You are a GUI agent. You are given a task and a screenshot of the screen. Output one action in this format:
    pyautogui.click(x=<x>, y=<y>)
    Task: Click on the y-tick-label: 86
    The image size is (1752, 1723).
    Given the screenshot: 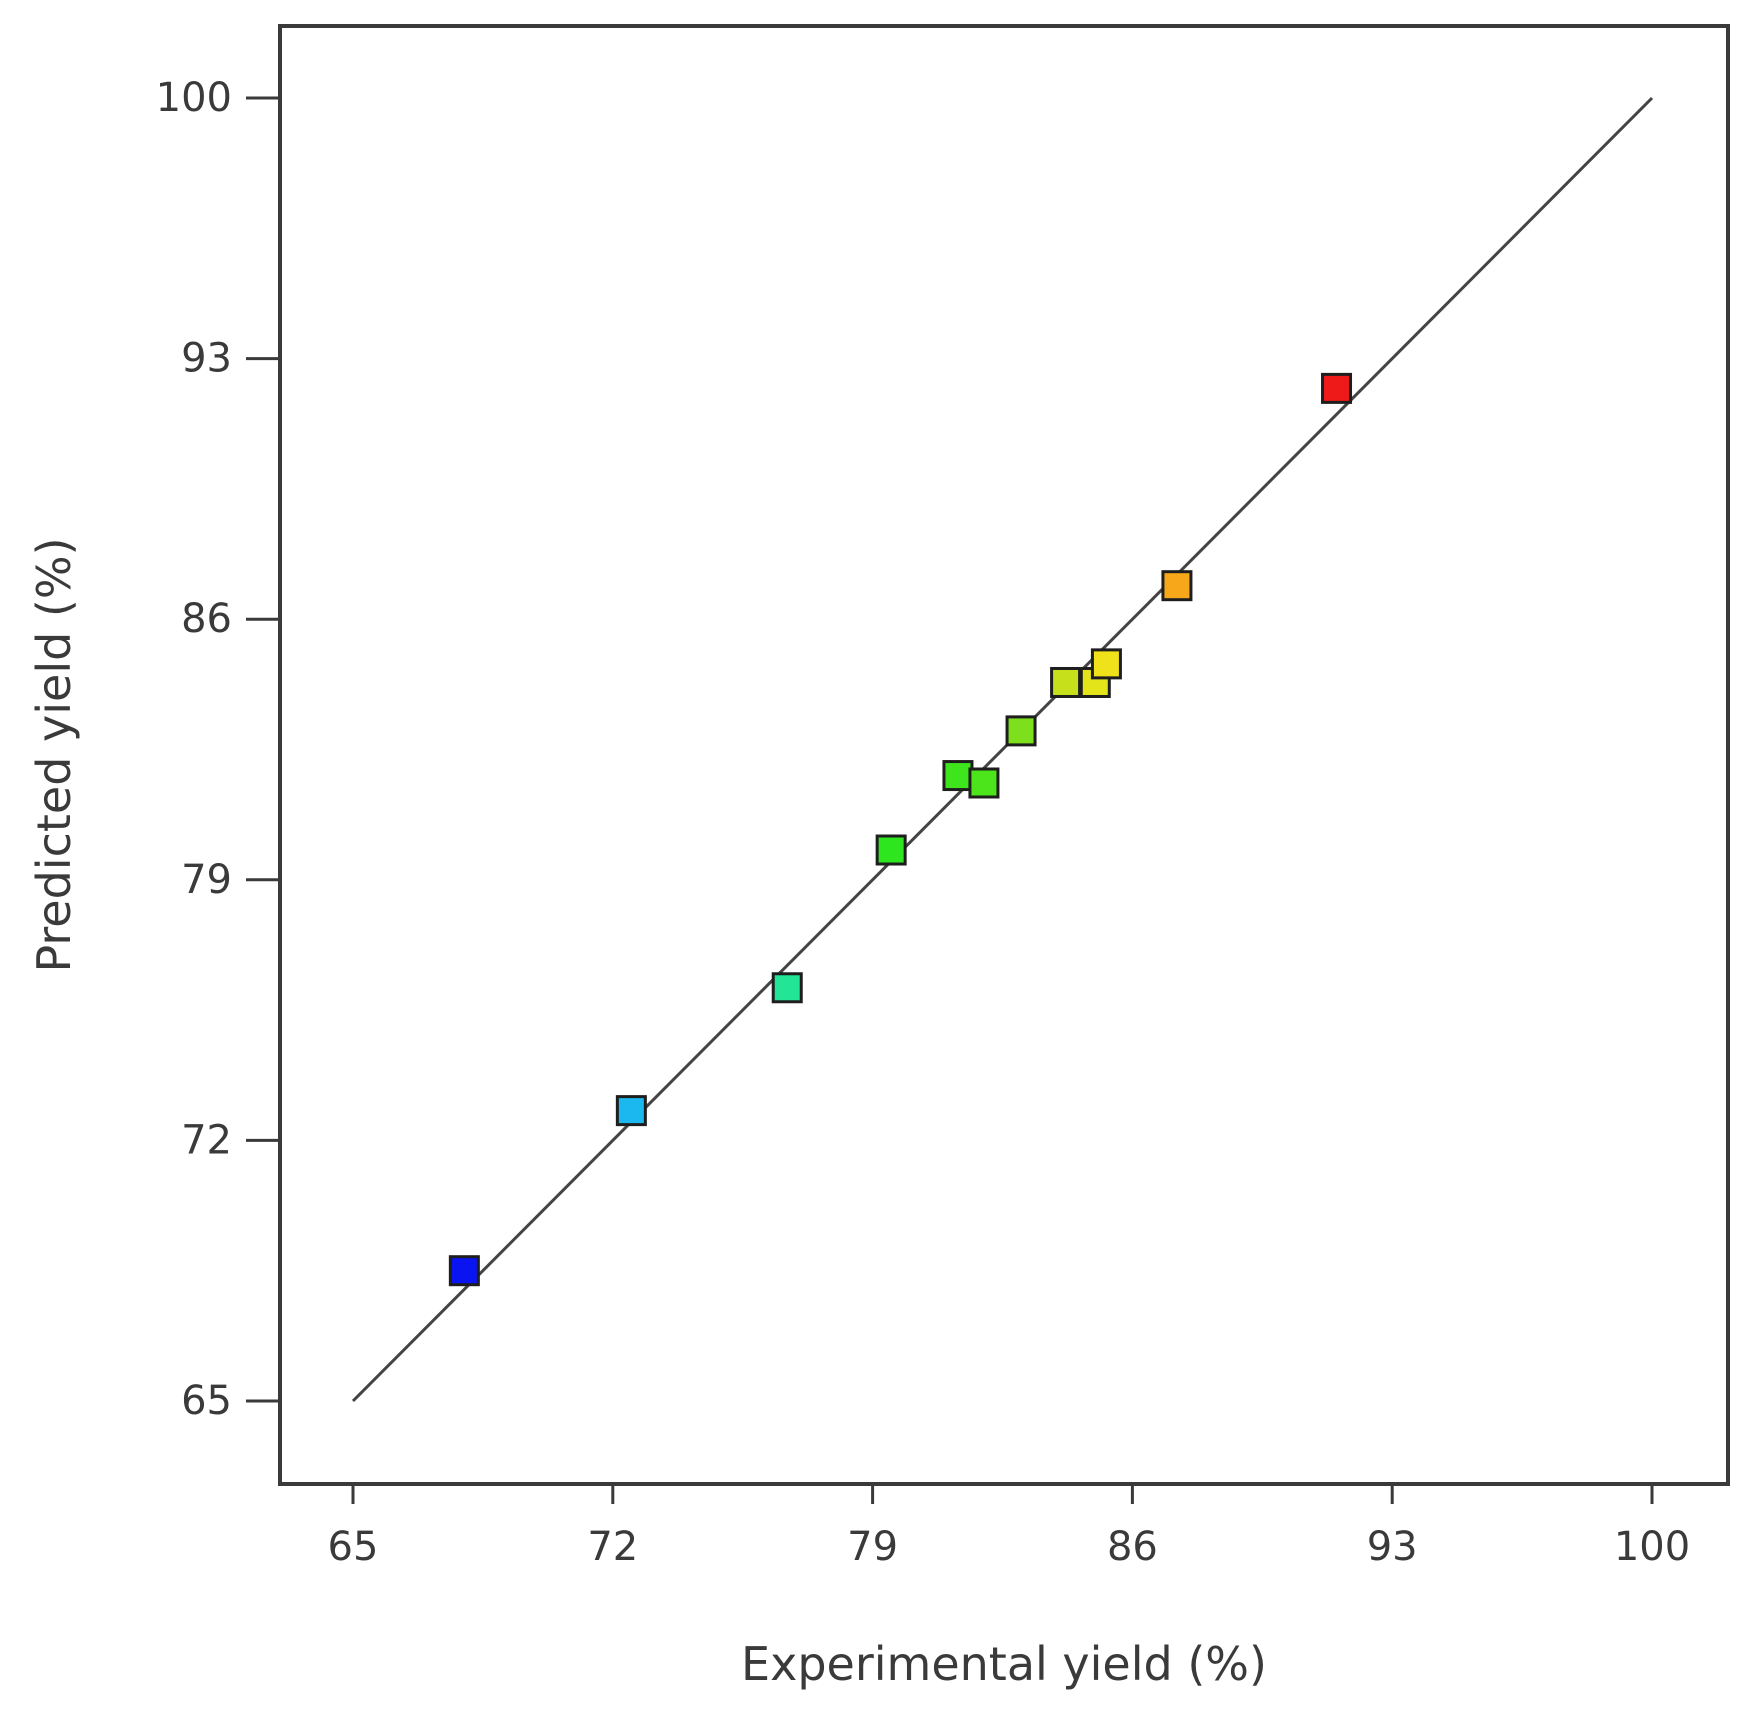 What is the action you would take?
    pyautogui.click(x=206, y=619)
    